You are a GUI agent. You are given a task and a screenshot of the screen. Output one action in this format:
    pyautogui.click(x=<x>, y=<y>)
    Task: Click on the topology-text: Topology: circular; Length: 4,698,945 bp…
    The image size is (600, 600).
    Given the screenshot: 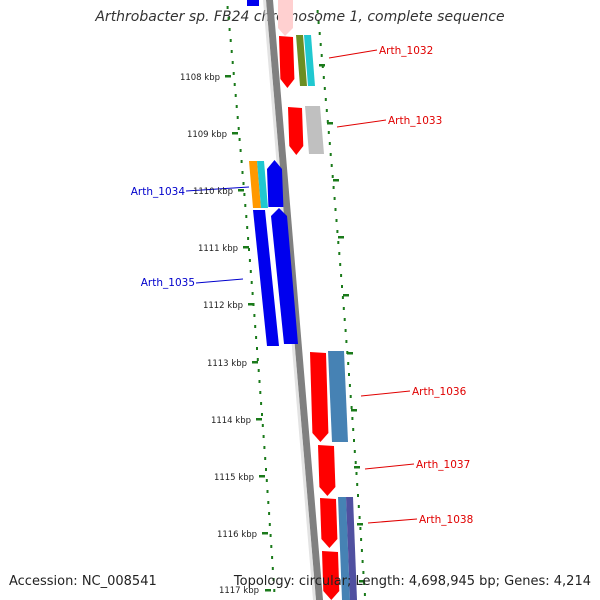 What is the action you would take?
    pyautogui.click(x=412, y=581)
    